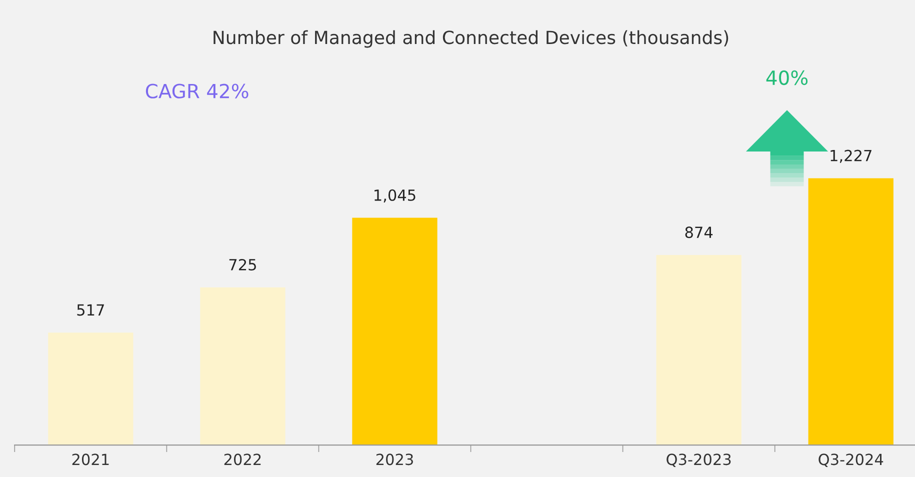 Image resolution: width=915 pixels, height=477 pixels. Describe the element at coordinates (242, 460) in the screenshot. I see `x-tick-label: 2022` at that location.